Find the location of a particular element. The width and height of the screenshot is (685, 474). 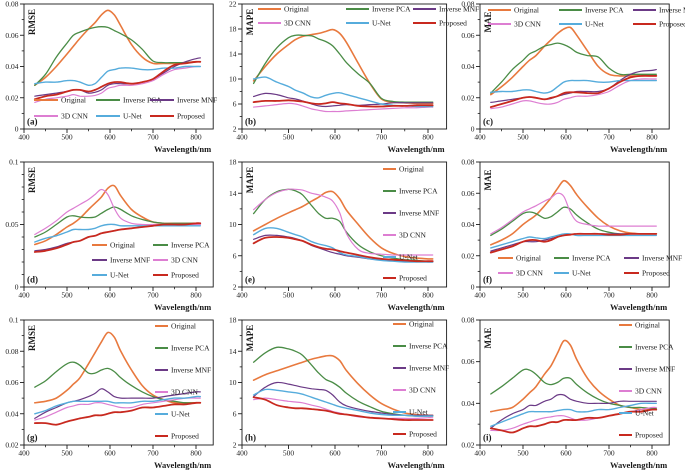

axes-f: 400 500 600 700 800 0 0.02 0.04 0.06 0.08 is located at coordinates (559, 229).